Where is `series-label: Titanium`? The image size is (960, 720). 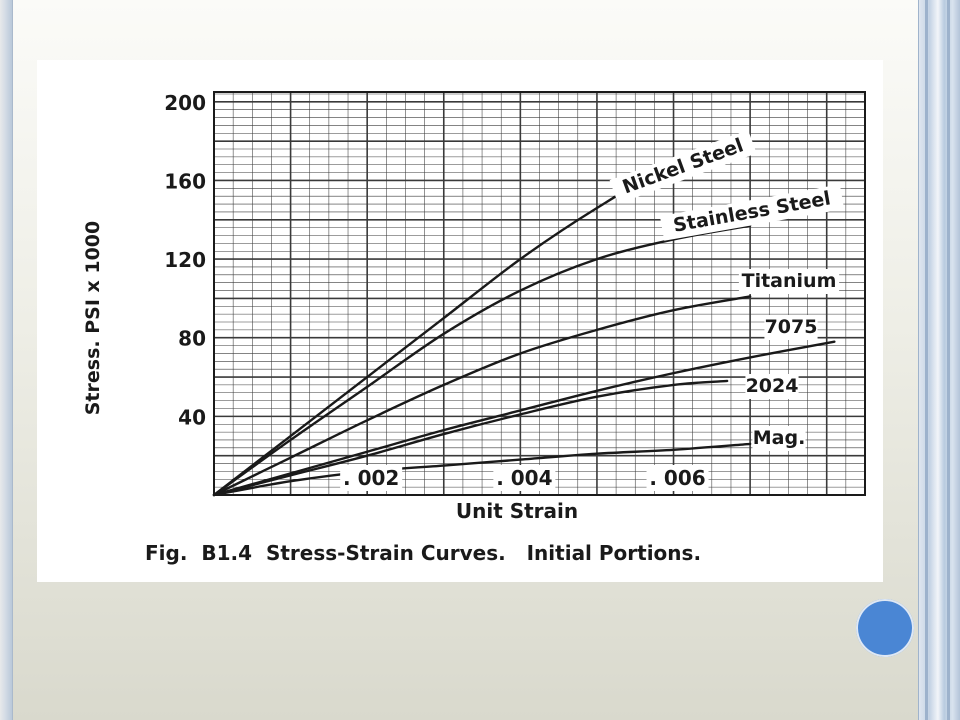 series-label: Titanium is located at coordinates (789, 281).